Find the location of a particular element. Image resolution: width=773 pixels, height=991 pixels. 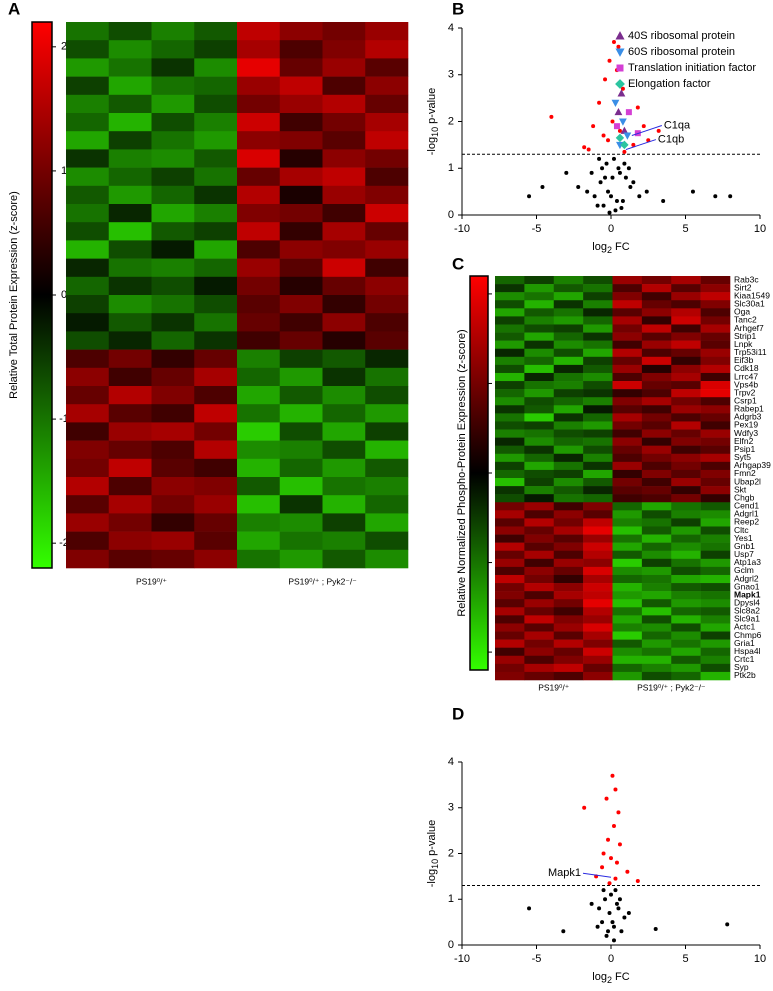

y-tick-label: 2 is located at coordinates (451, 853).